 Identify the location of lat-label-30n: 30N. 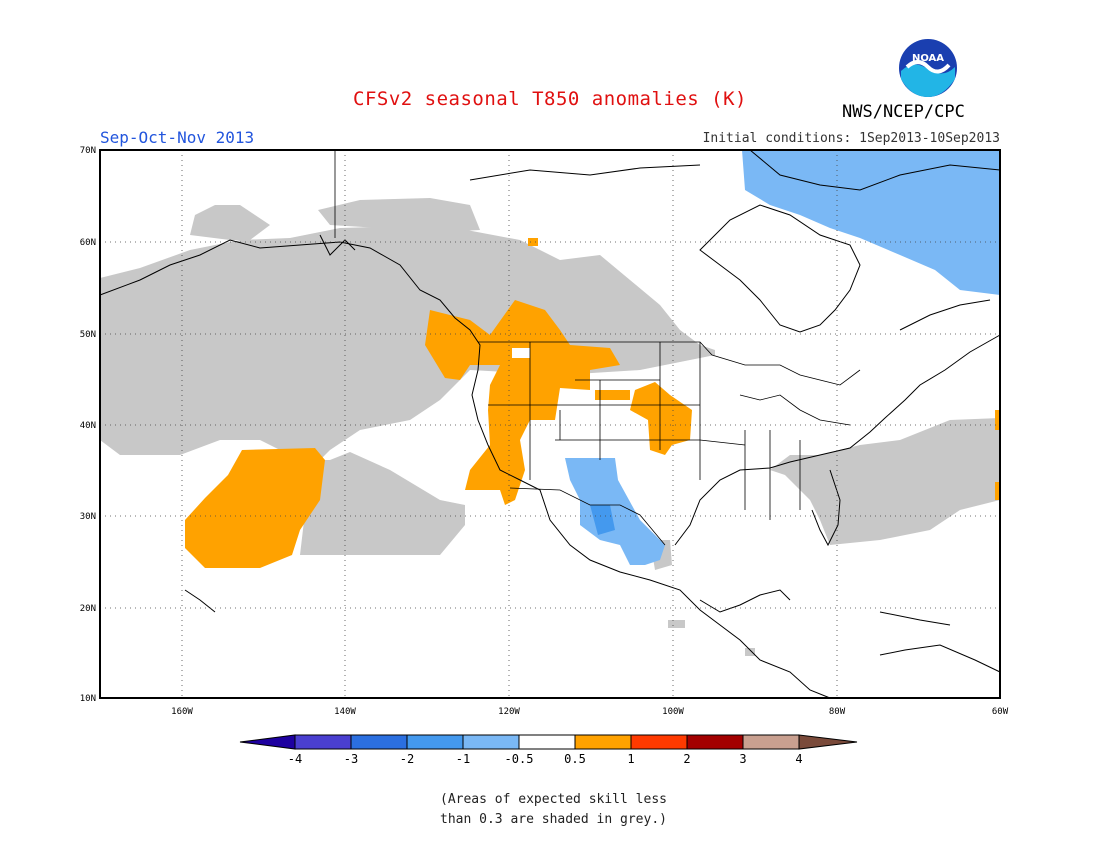
(88, 517).